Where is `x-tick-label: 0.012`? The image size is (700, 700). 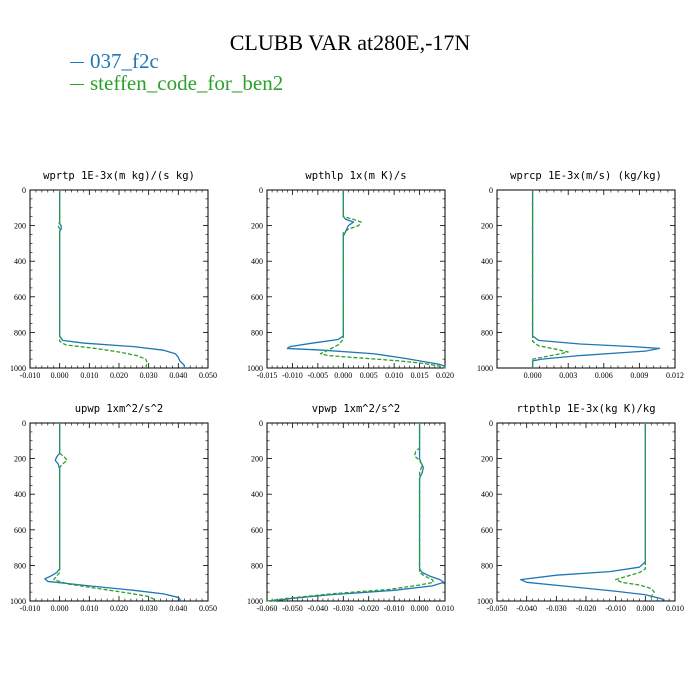 x-tick-label: 0.012 is located at coordinates (675, 375).